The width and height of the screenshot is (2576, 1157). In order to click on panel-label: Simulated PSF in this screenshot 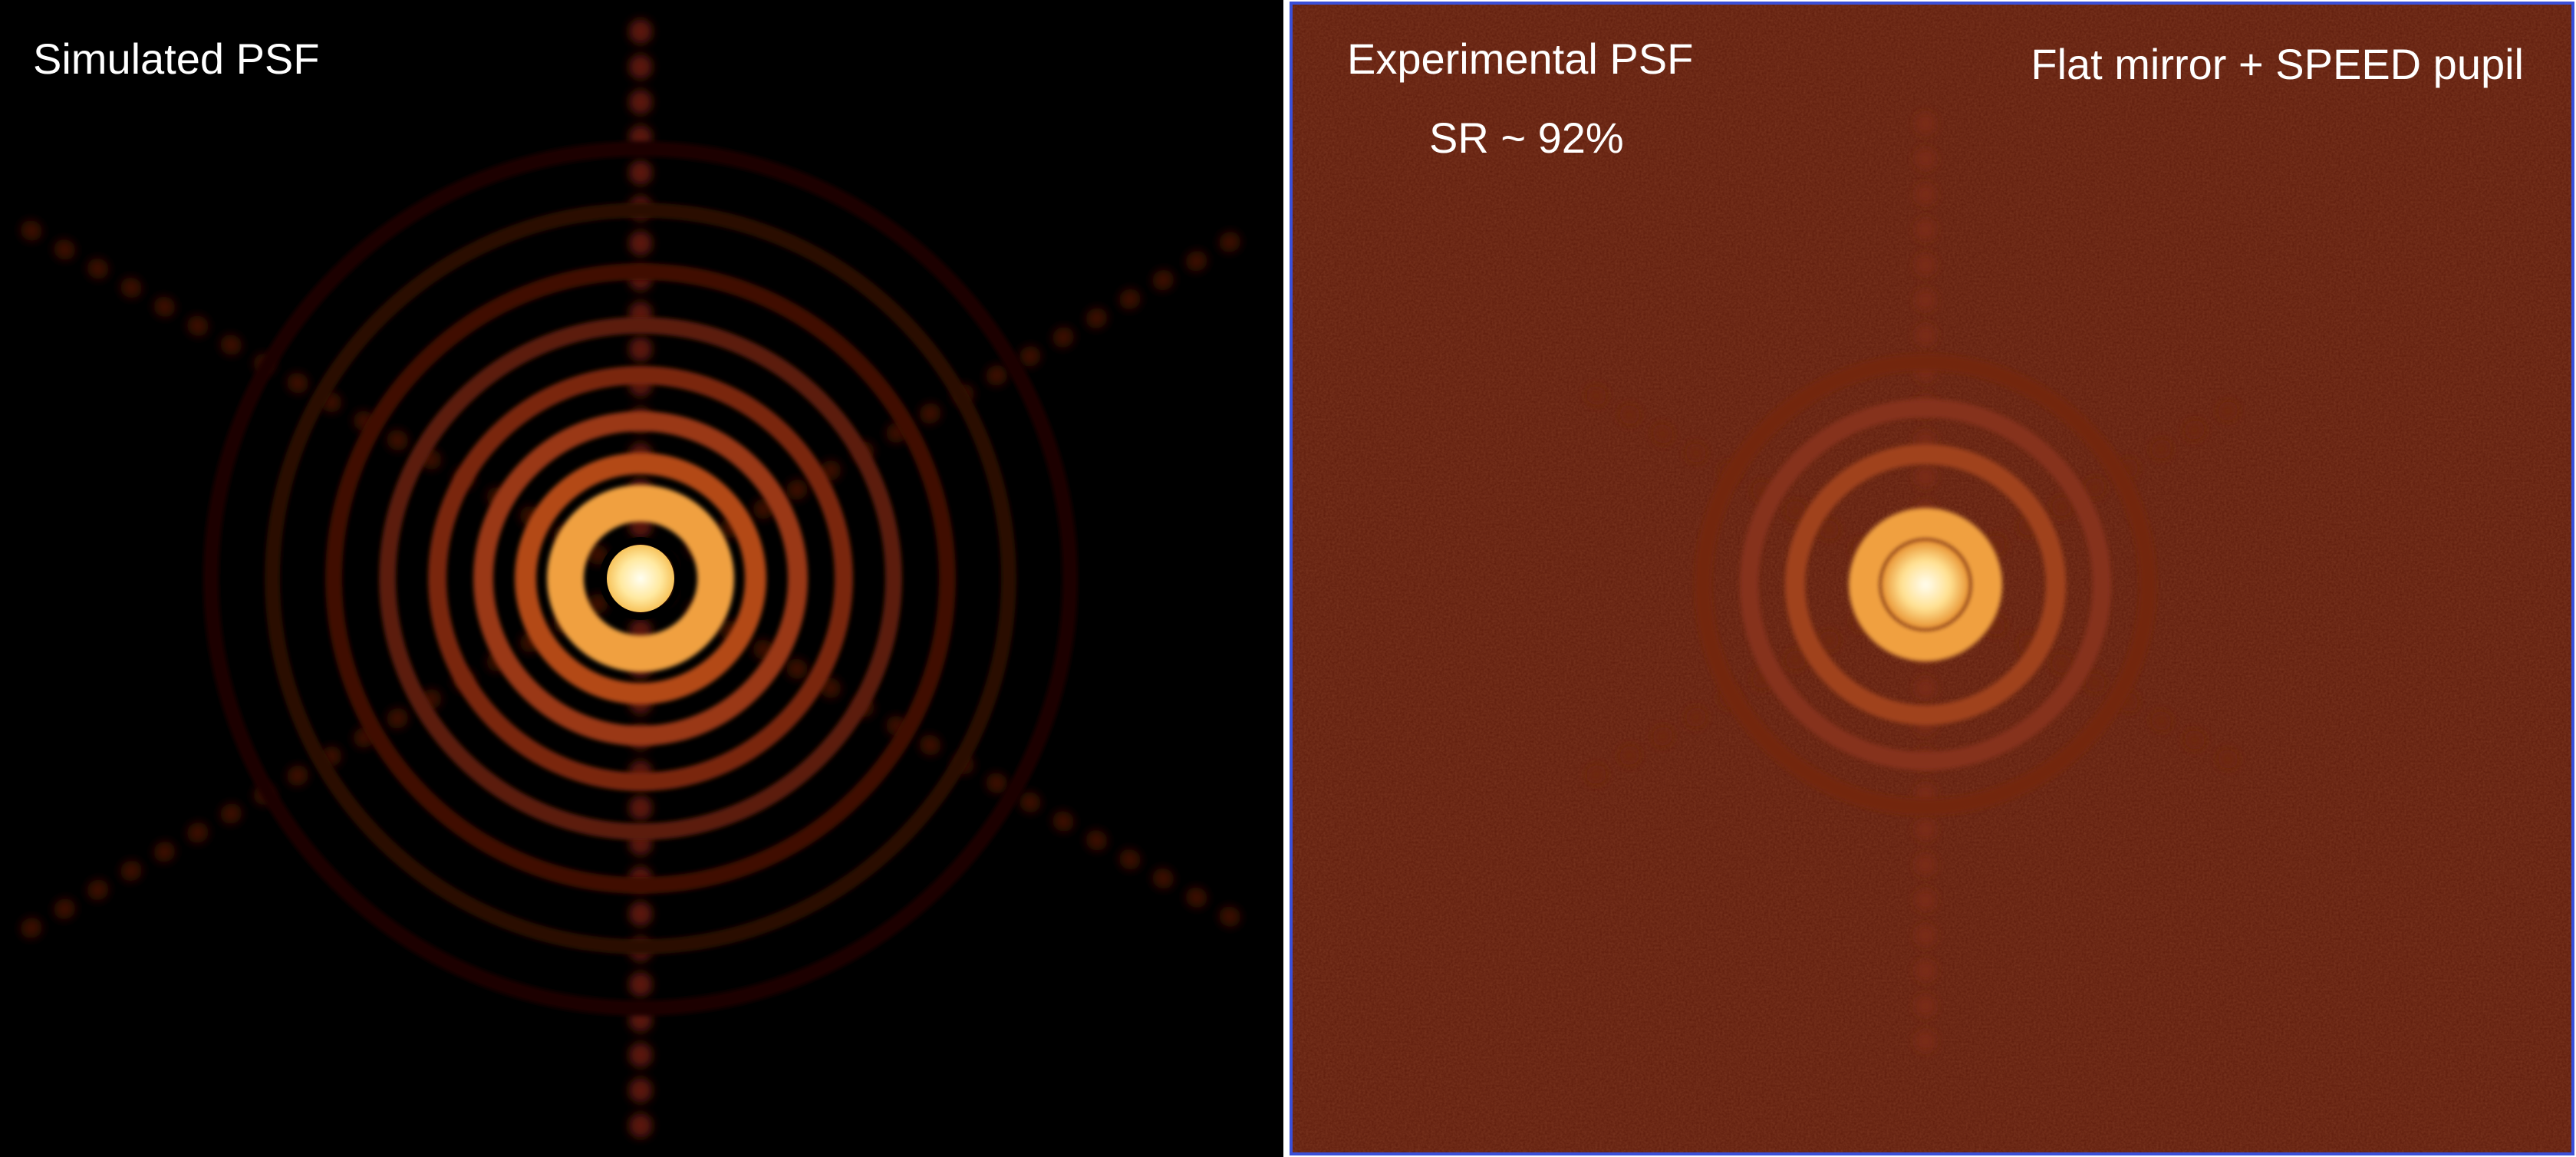, I will do `click(176, 59)`.